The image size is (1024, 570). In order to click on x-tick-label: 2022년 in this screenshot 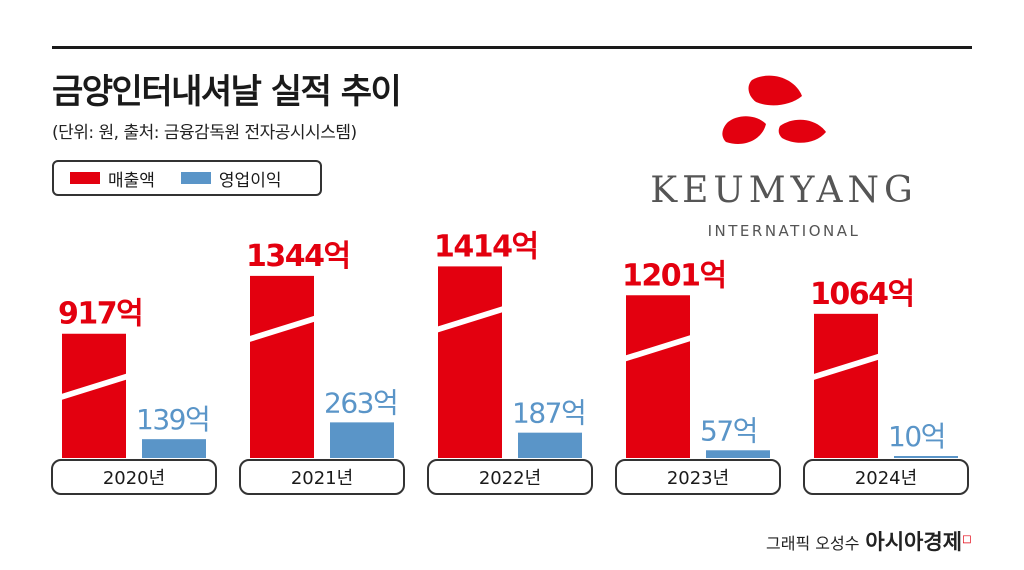, I will do `click(510, 478)`.